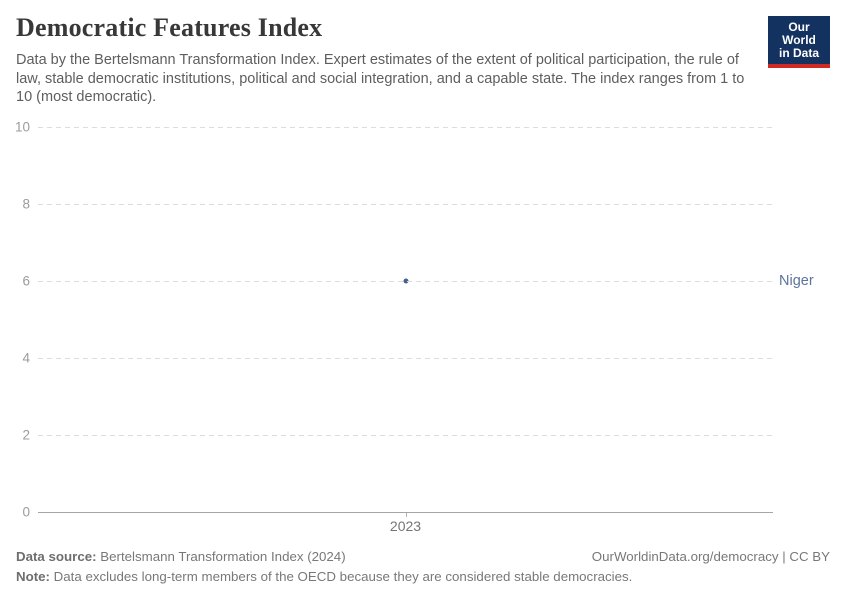 This screenshot has width=850, height=600. I want to click on y-tick-label-2: 2, so click(26, 435).